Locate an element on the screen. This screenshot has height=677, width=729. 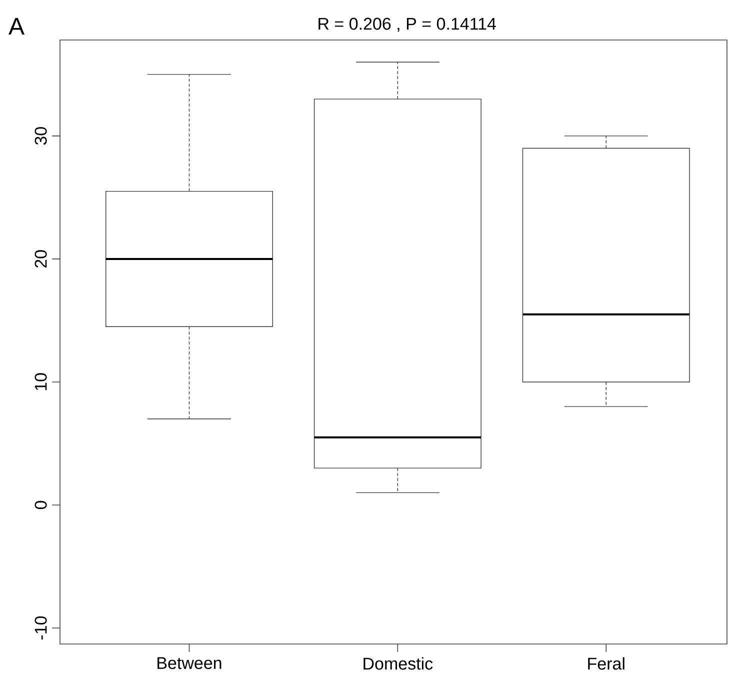
x-tick-label: Between is located at coordinates (190, 663).